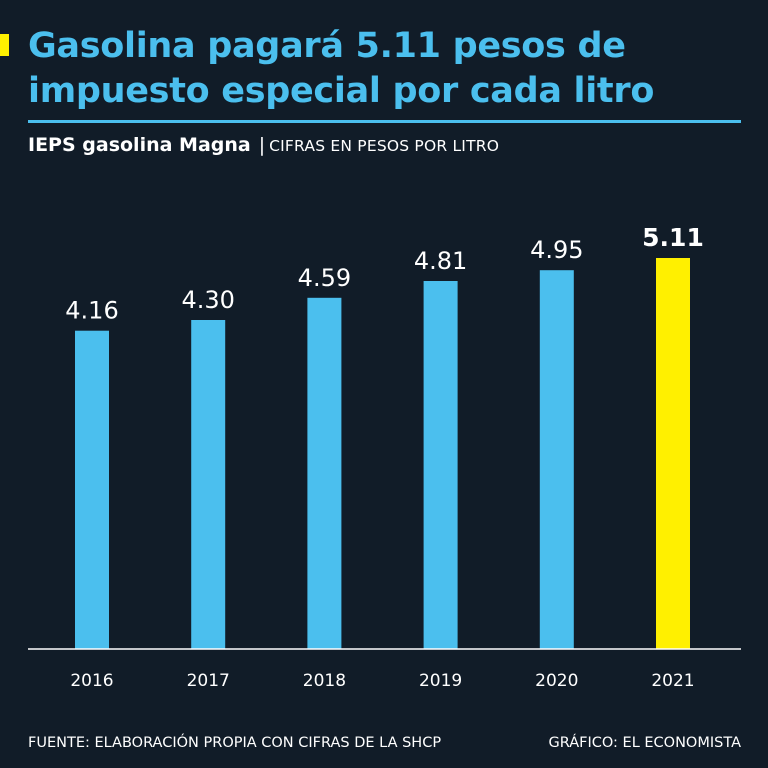  I want to click on value-label-2020: 4.95, so click(556, 250).